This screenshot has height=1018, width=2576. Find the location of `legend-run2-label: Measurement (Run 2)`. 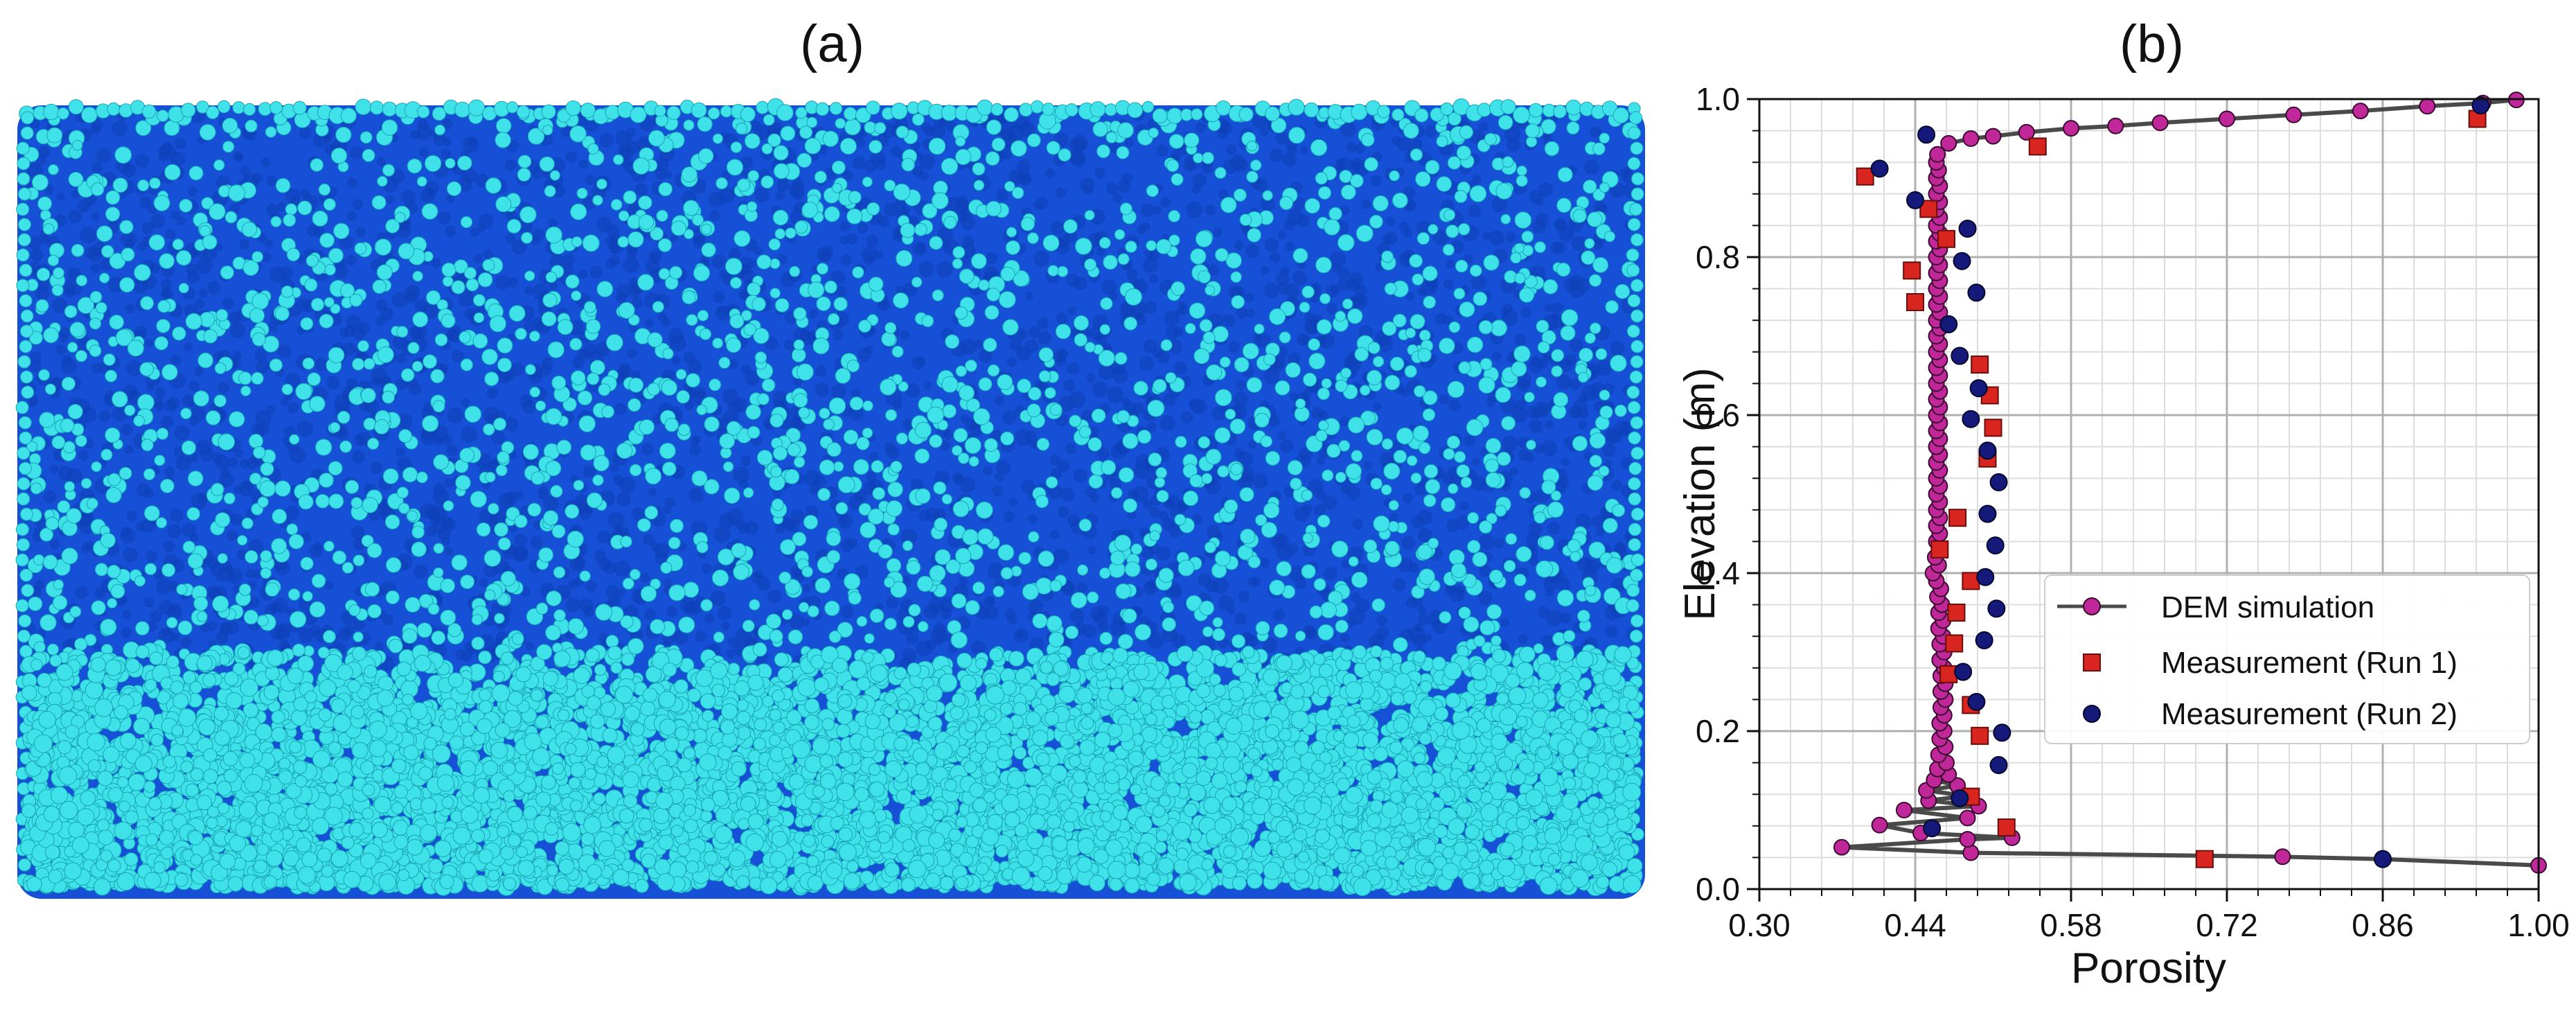

legend-run2-label: Measurement (Run 2) is located at coordinates (2309, 714).